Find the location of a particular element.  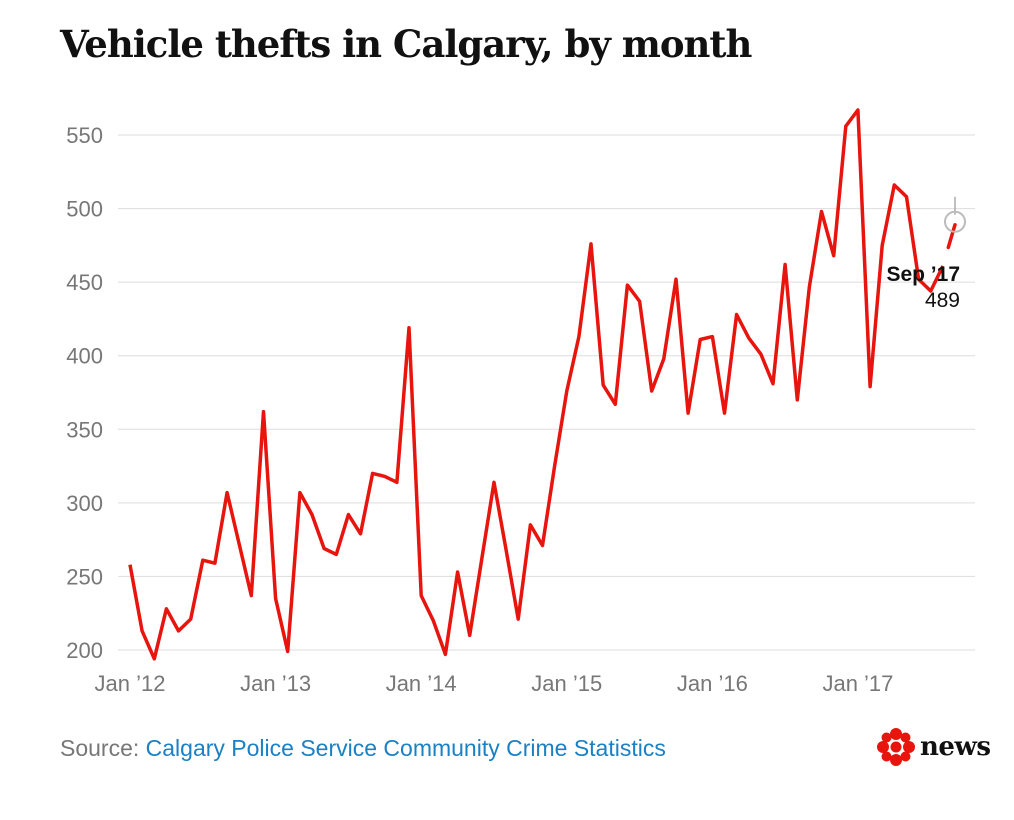

annotation-layer: Sep ’17 489 is located at coordinates (926, 254).